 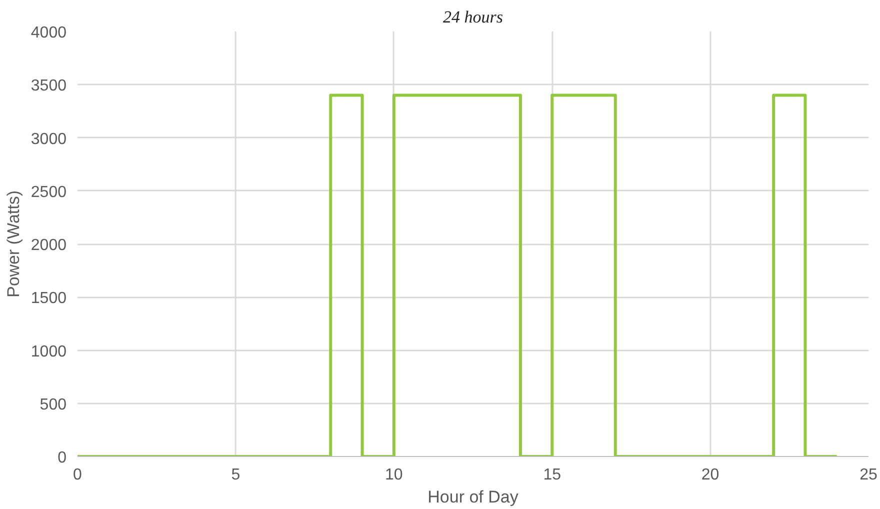 I want to click on x-tick-label: 10, so click(x=394, y=475).